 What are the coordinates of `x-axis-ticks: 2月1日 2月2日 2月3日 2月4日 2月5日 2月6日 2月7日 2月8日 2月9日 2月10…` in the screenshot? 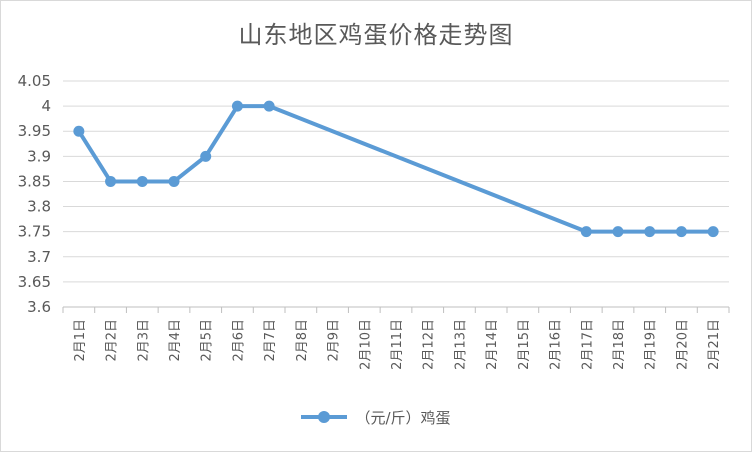 It's located at (397, 344).